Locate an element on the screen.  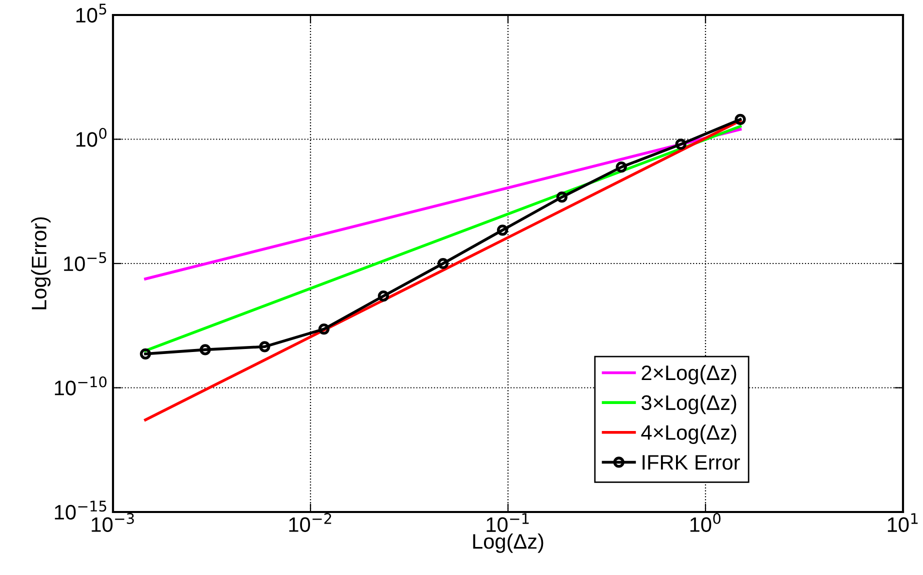
legend-label: 2×Log(Δz) is located at coordinates (689, 374).